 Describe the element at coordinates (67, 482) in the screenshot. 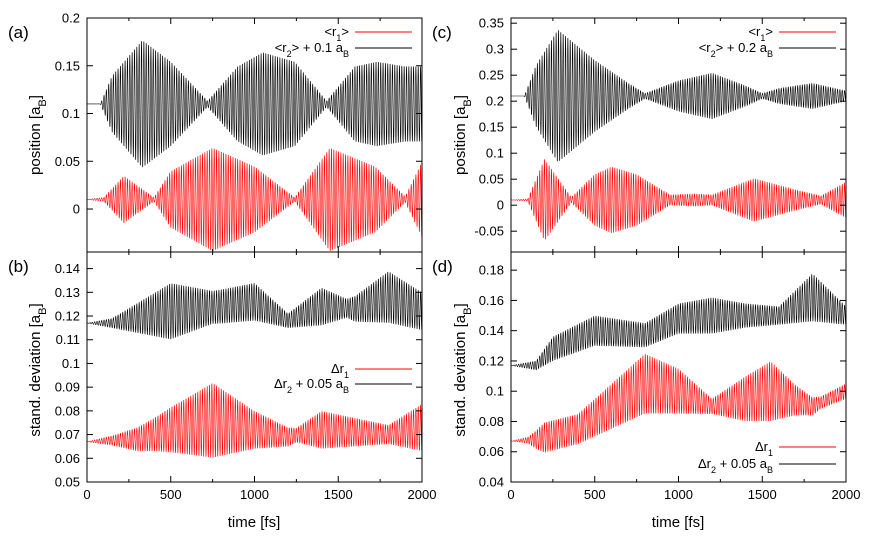

I see `ytick-label-b: 0.05` at that location.